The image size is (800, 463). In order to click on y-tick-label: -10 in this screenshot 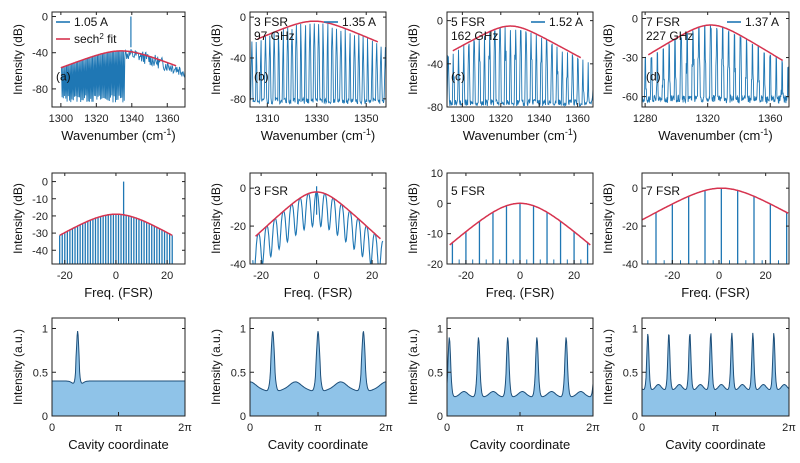, I will do `click(435, 235)`.